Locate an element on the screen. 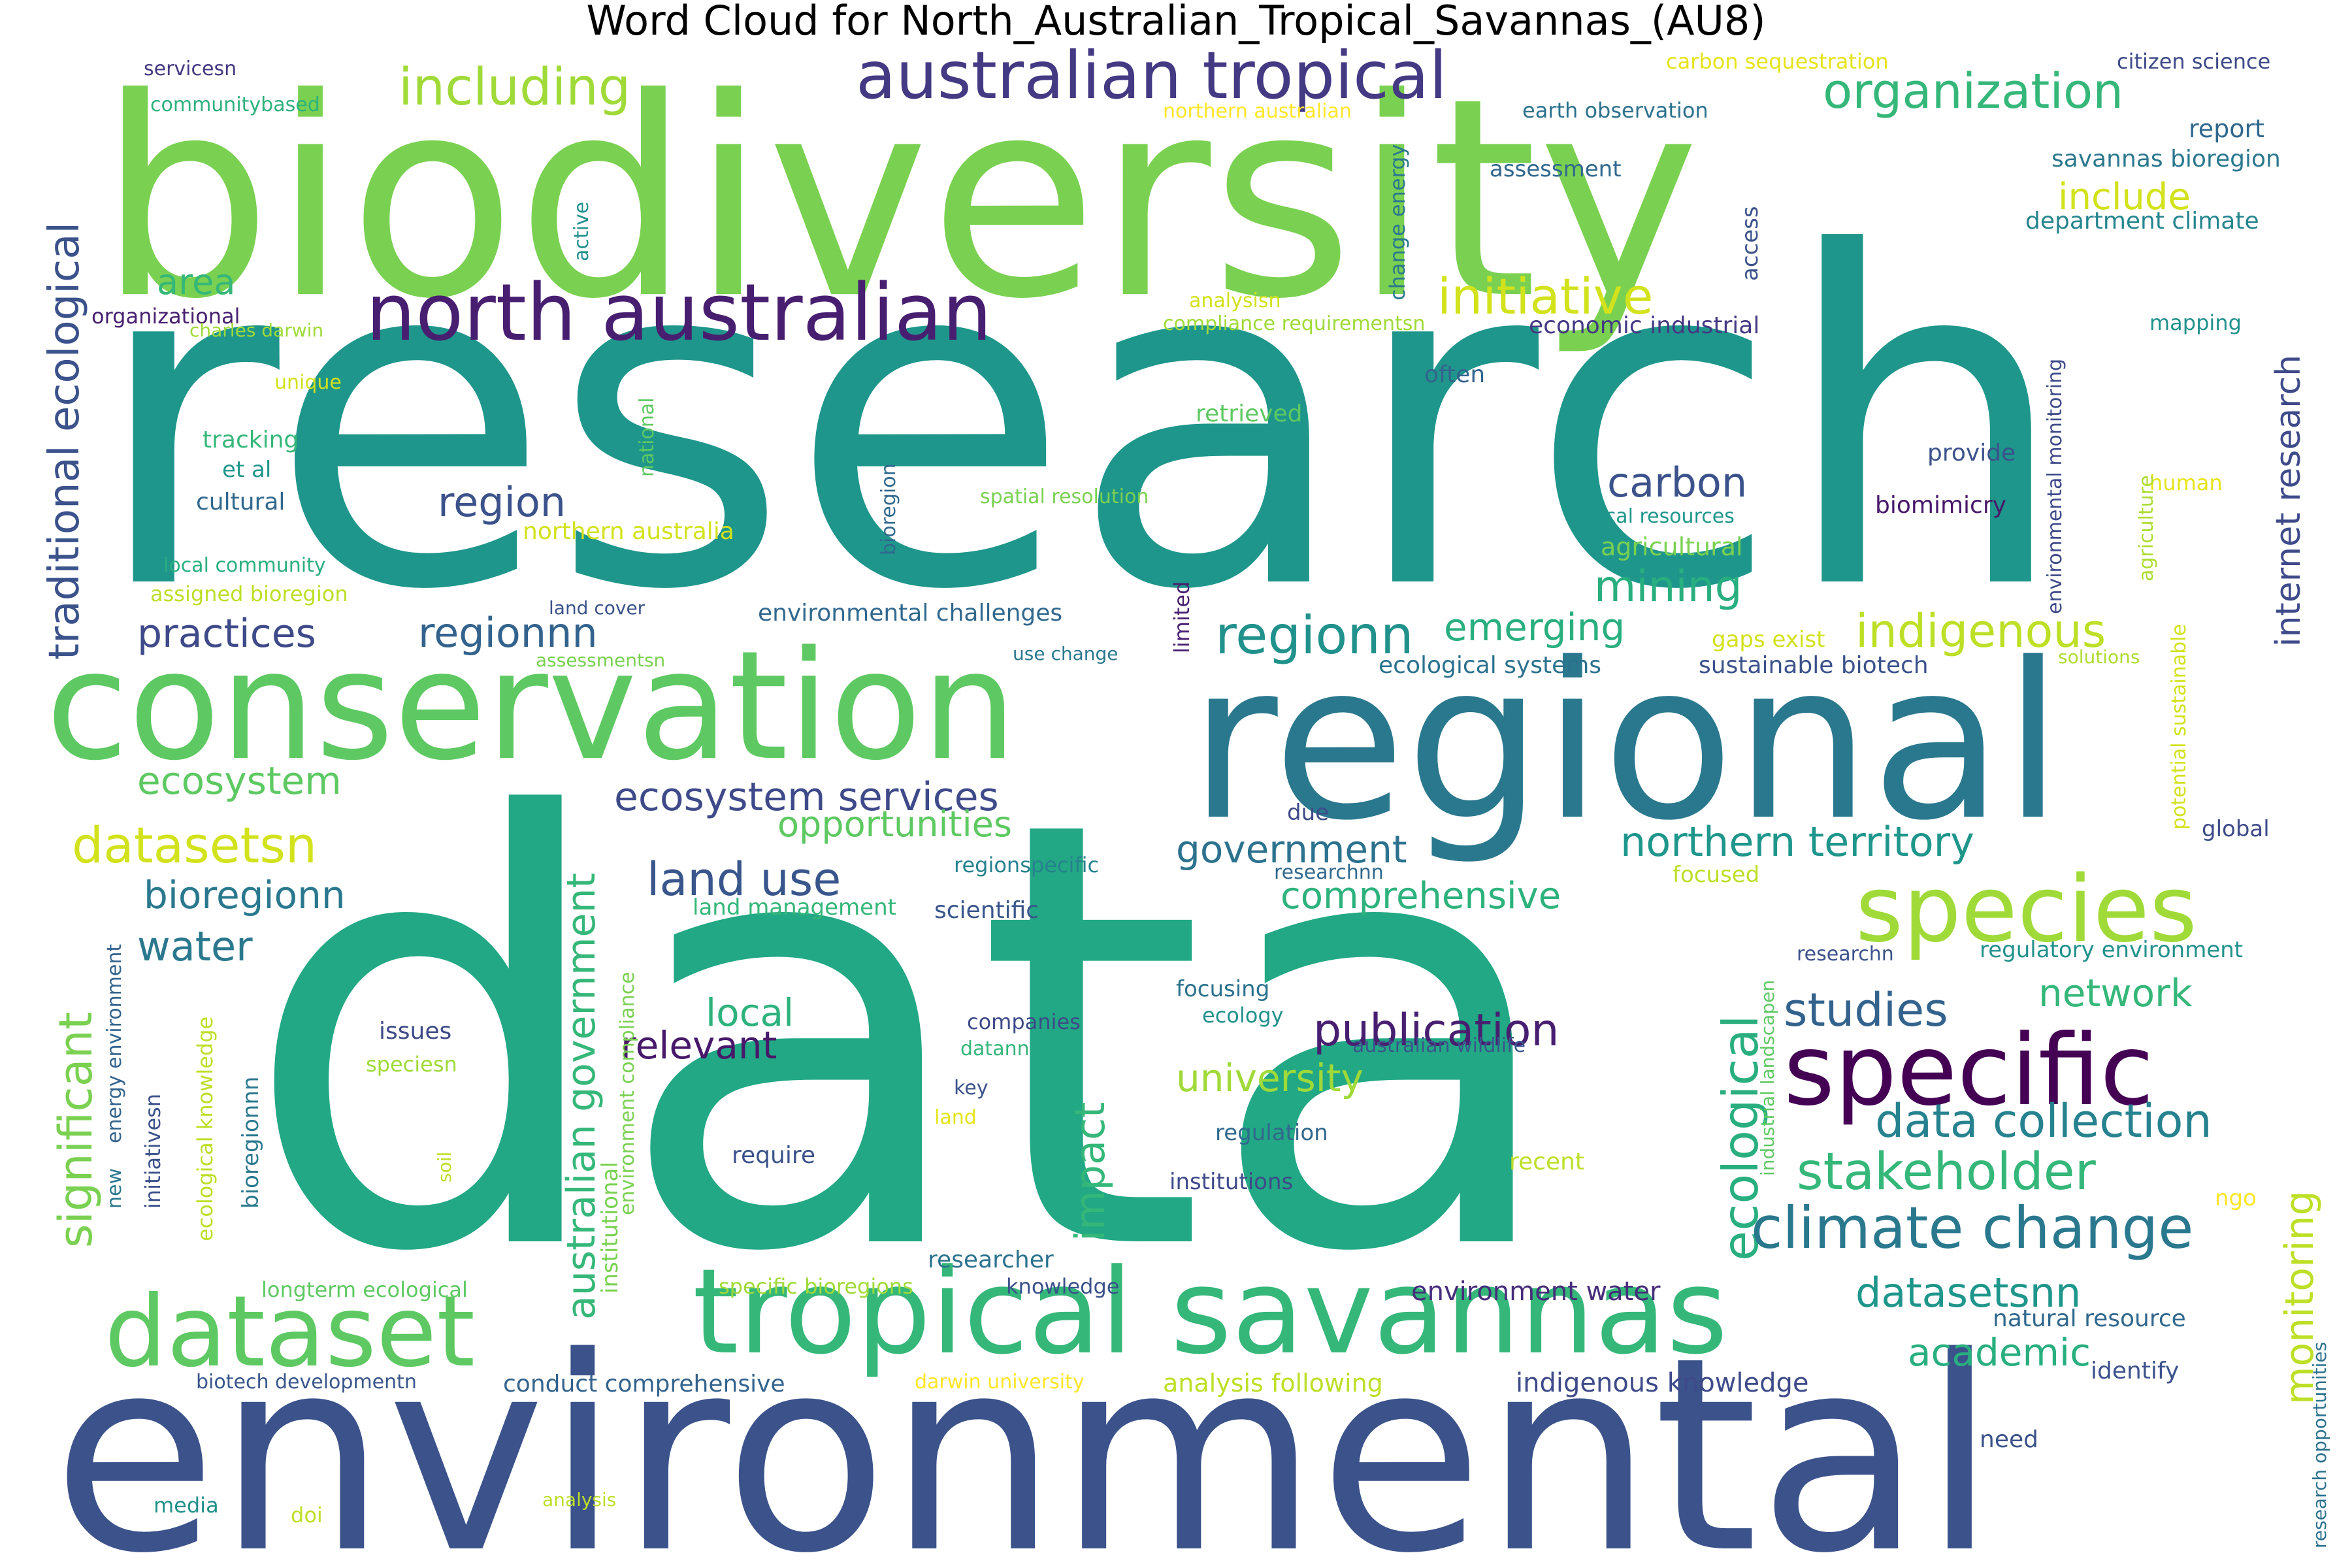  word-gaps-exist: gaps exist is located at coordinates (1768, 640).